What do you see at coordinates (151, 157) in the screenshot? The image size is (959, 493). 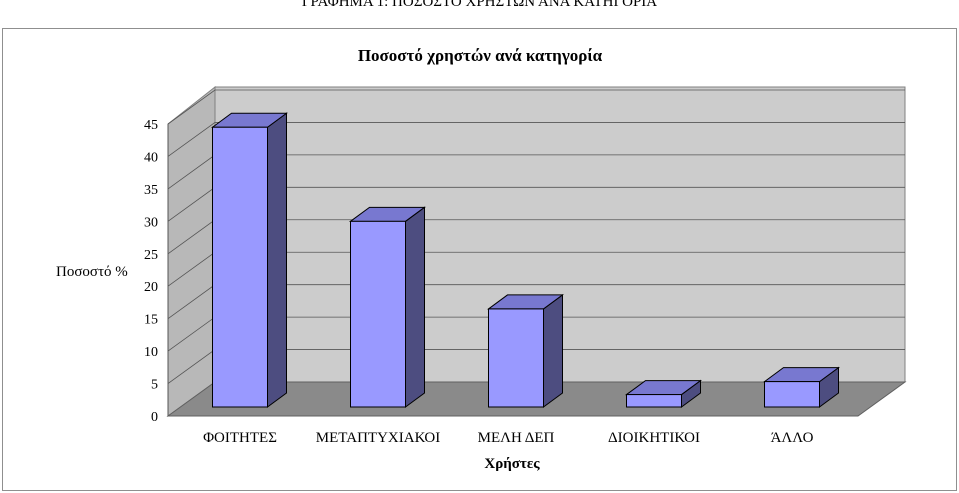 I see `y-tick-label: 40` at bounding box center [151, 157].